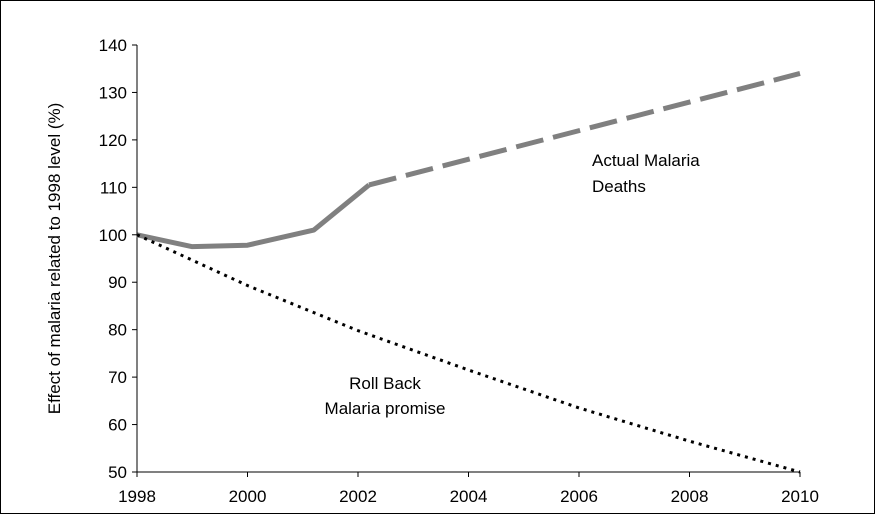  Describe the element at coordinates (113, 45) in the screenshot. I see `y-tick-label: 140` at that location.